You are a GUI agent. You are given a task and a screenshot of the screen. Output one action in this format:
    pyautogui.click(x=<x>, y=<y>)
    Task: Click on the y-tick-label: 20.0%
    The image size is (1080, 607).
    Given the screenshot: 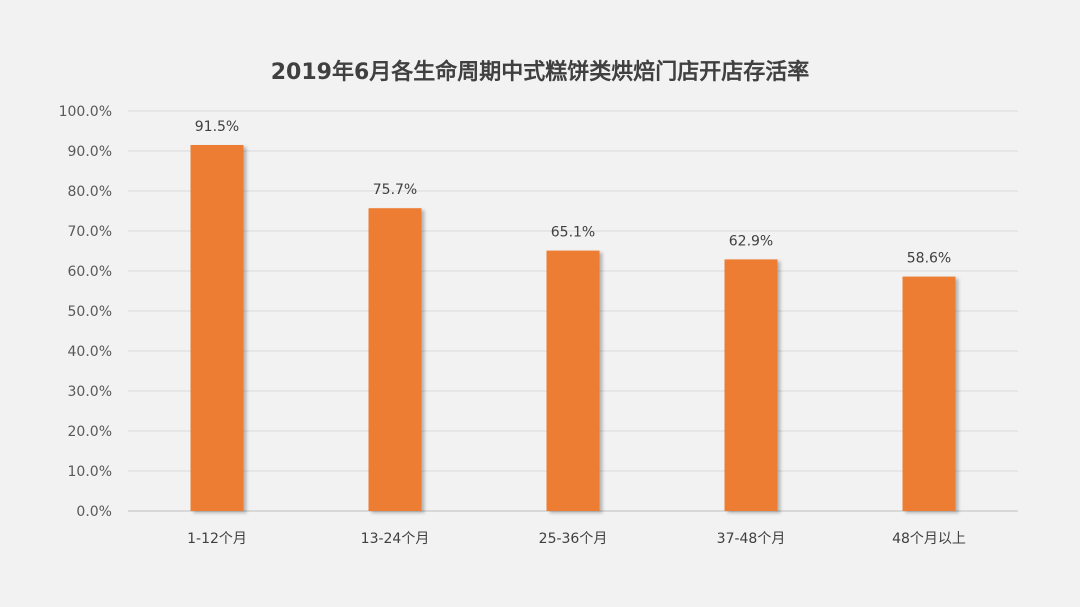 What is the action you would take?
    pyautogui.click(x=90, y=432)
    